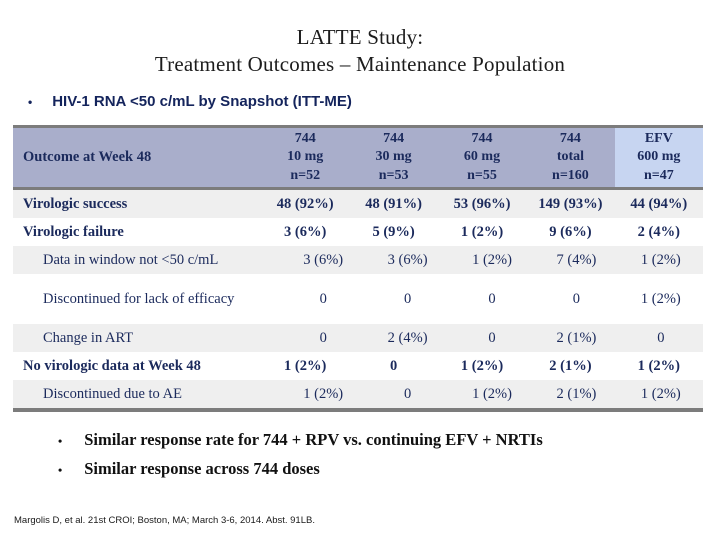 The image size is (720, 540). Describe the element at coordinates (202, 101) in the screenshot. I see `subtitle-text: HIV-1 RNA <50 c/mL by Snapshot (ITT-ME)` at that location.